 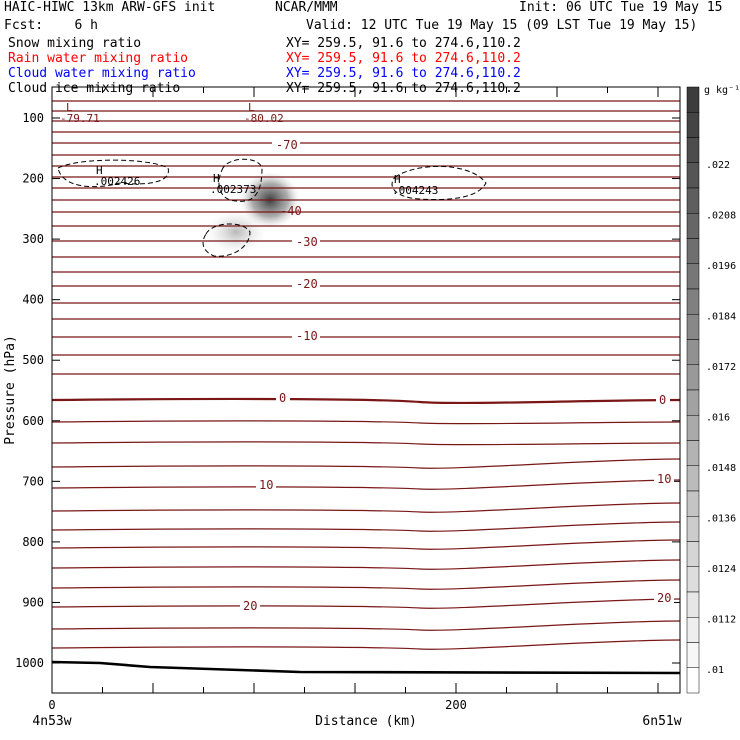 I want to click on header-title: HAIC-HIWC 13km ARW-GFS init, so click(x=110, y=7).